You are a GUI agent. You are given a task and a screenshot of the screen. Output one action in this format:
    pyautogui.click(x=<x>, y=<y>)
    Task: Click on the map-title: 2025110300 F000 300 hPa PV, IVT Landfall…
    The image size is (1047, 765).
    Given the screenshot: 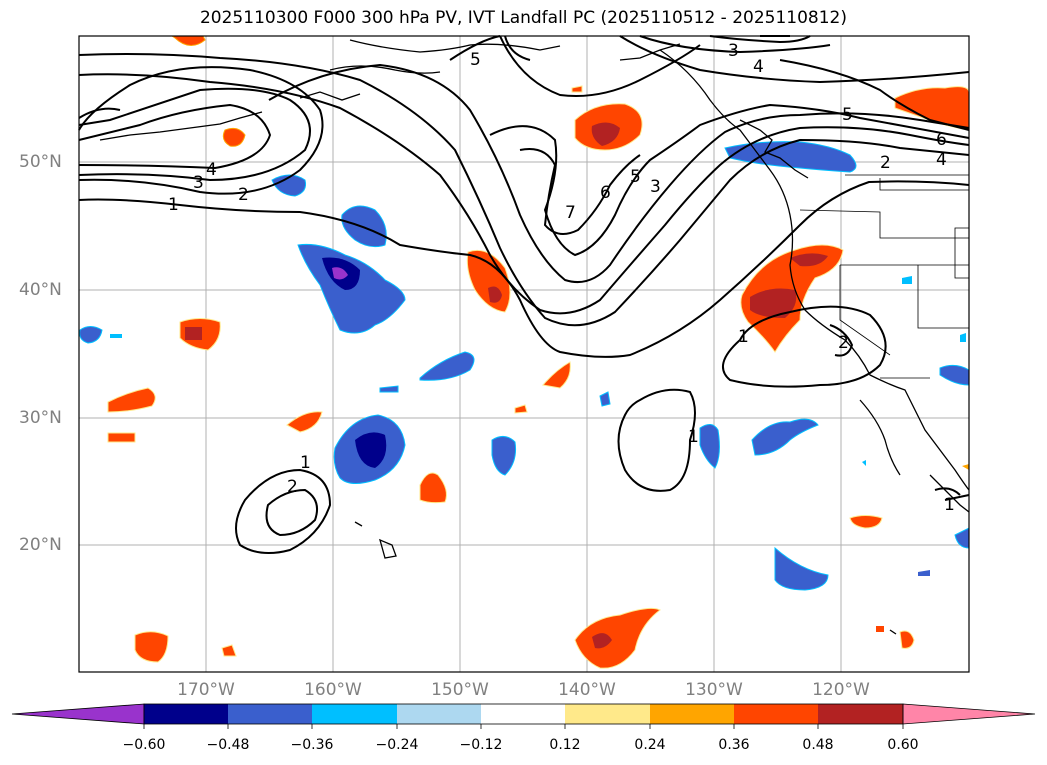 What is the action you would take?
    pyautogui.click(x=523, y=18)
    